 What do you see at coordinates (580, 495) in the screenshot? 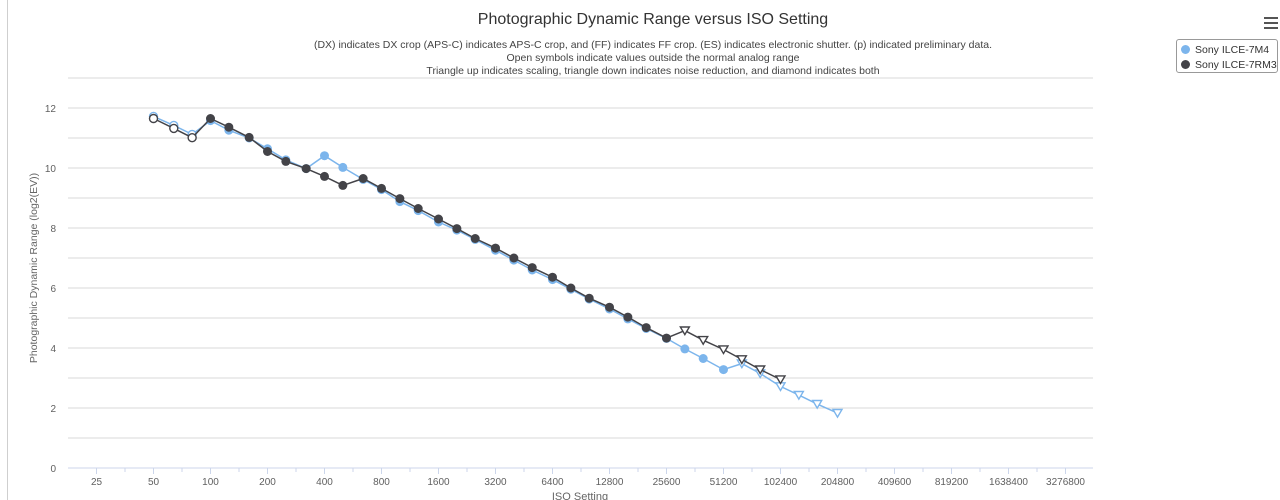
I see `x-axis-label: ISO Setting` at bounding box center [580, 495].